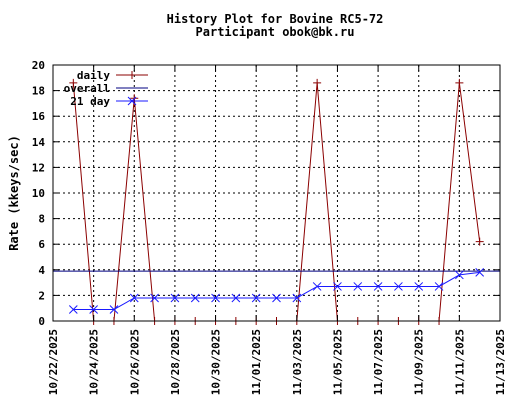  What do you see at coordinates (53, 362) in the screenshot?
I see `x-tick-label: 10/22/2025` at bounding box center [53, 362].